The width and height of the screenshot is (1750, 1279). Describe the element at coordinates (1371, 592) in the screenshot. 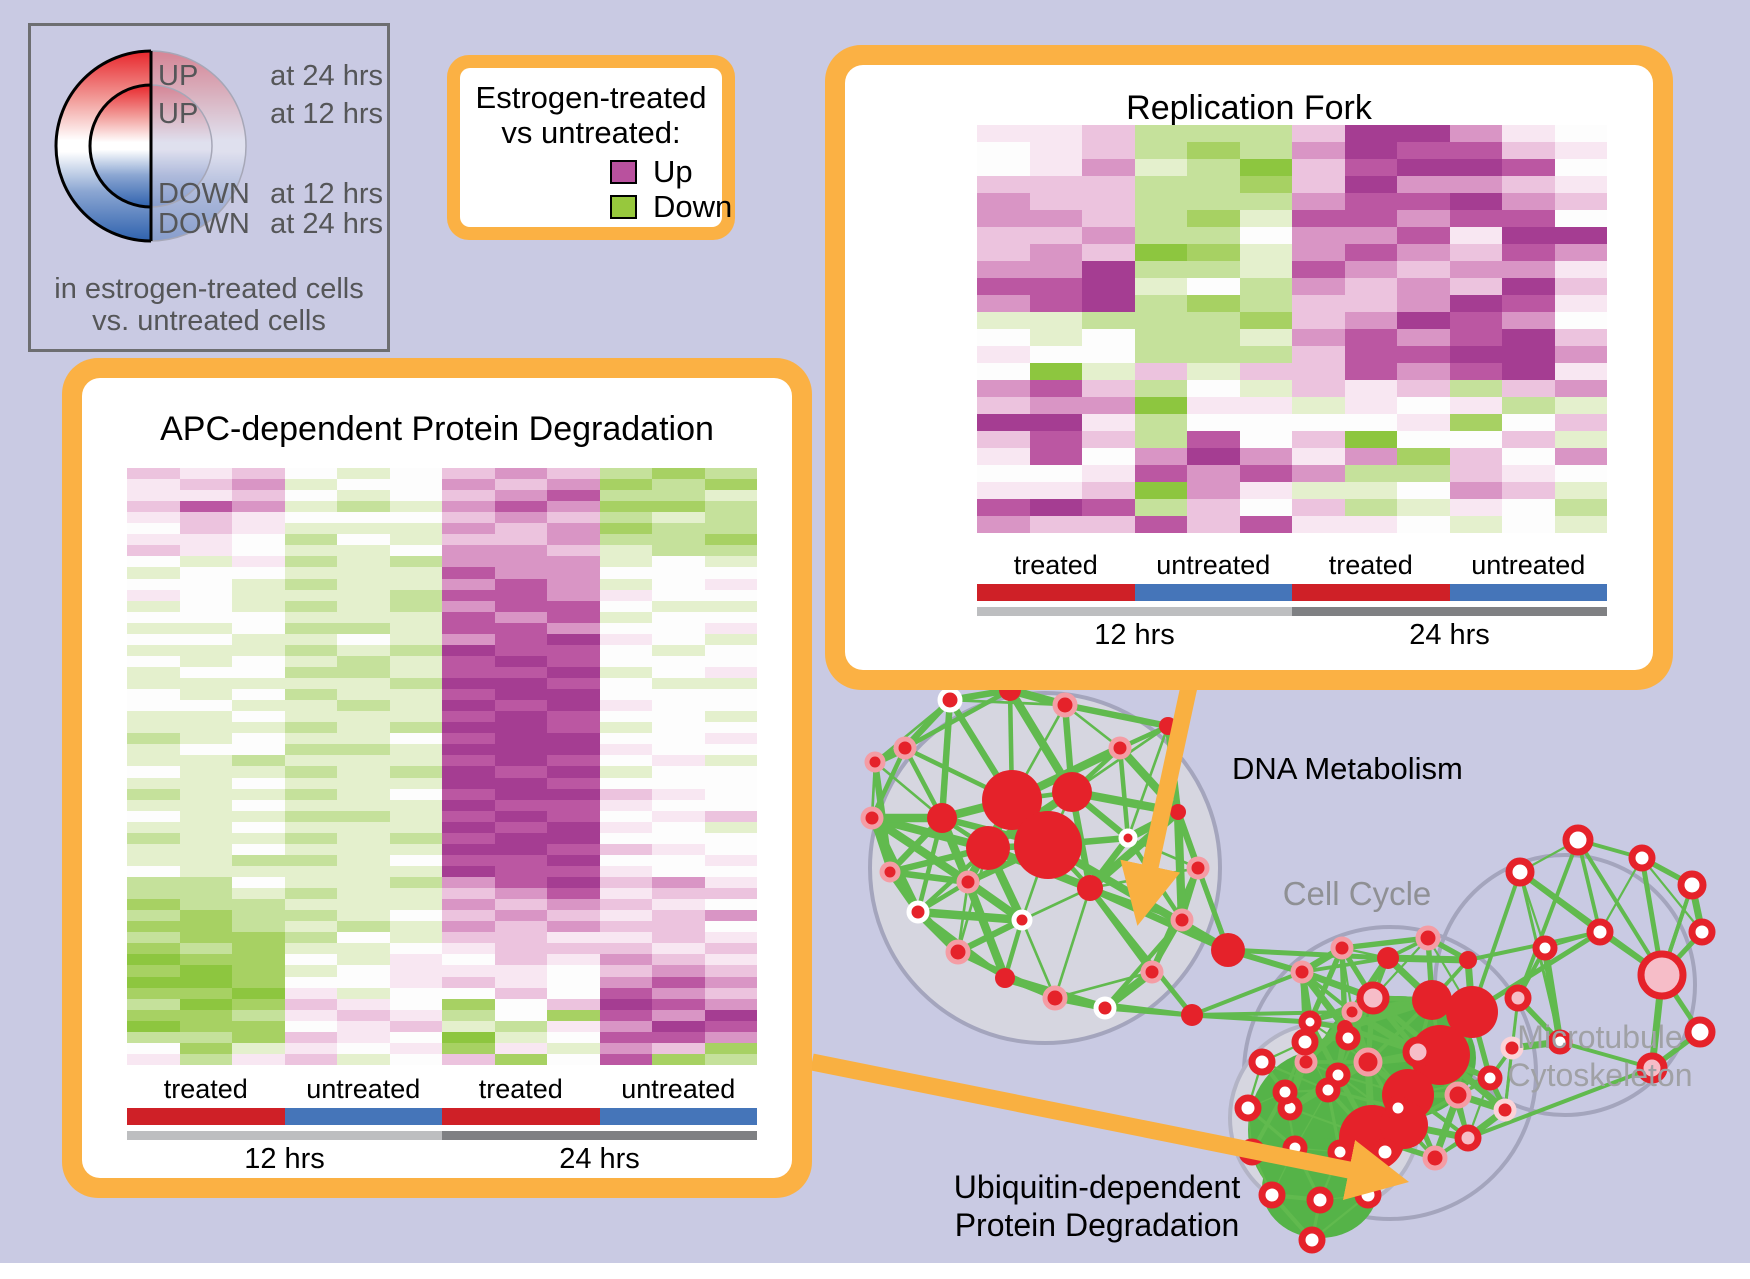

I see `treated-bar` at that location.